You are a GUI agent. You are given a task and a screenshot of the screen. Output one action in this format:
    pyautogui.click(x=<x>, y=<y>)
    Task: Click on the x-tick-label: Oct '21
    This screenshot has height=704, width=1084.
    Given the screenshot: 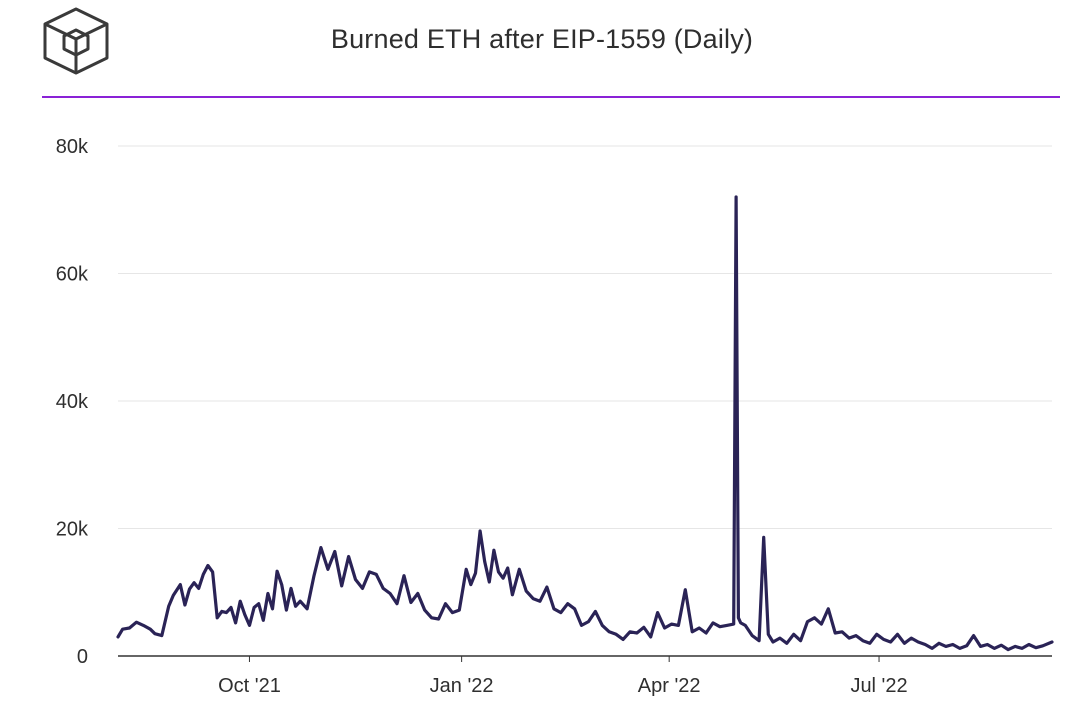 What is the action you would take?
    pyautogui.click(x=249, y=686)
    